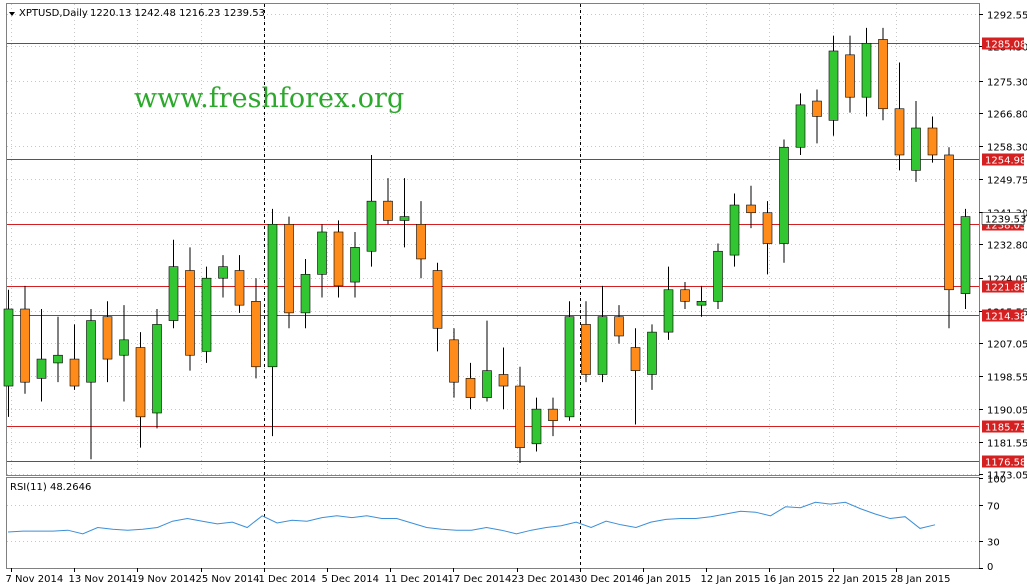  I want to click on current-price-tag-label: 1239.53, so click(1005, 220).